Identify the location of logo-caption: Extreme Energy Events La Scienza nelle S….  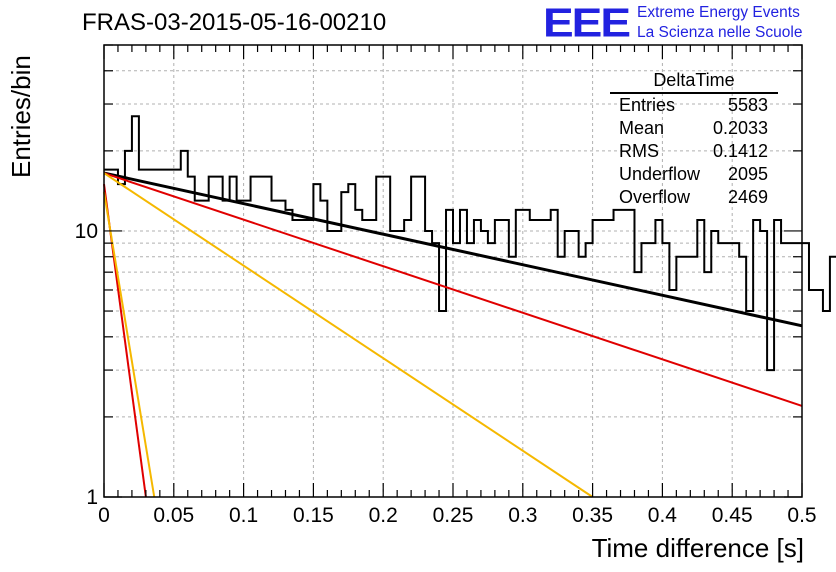
(719, 23).